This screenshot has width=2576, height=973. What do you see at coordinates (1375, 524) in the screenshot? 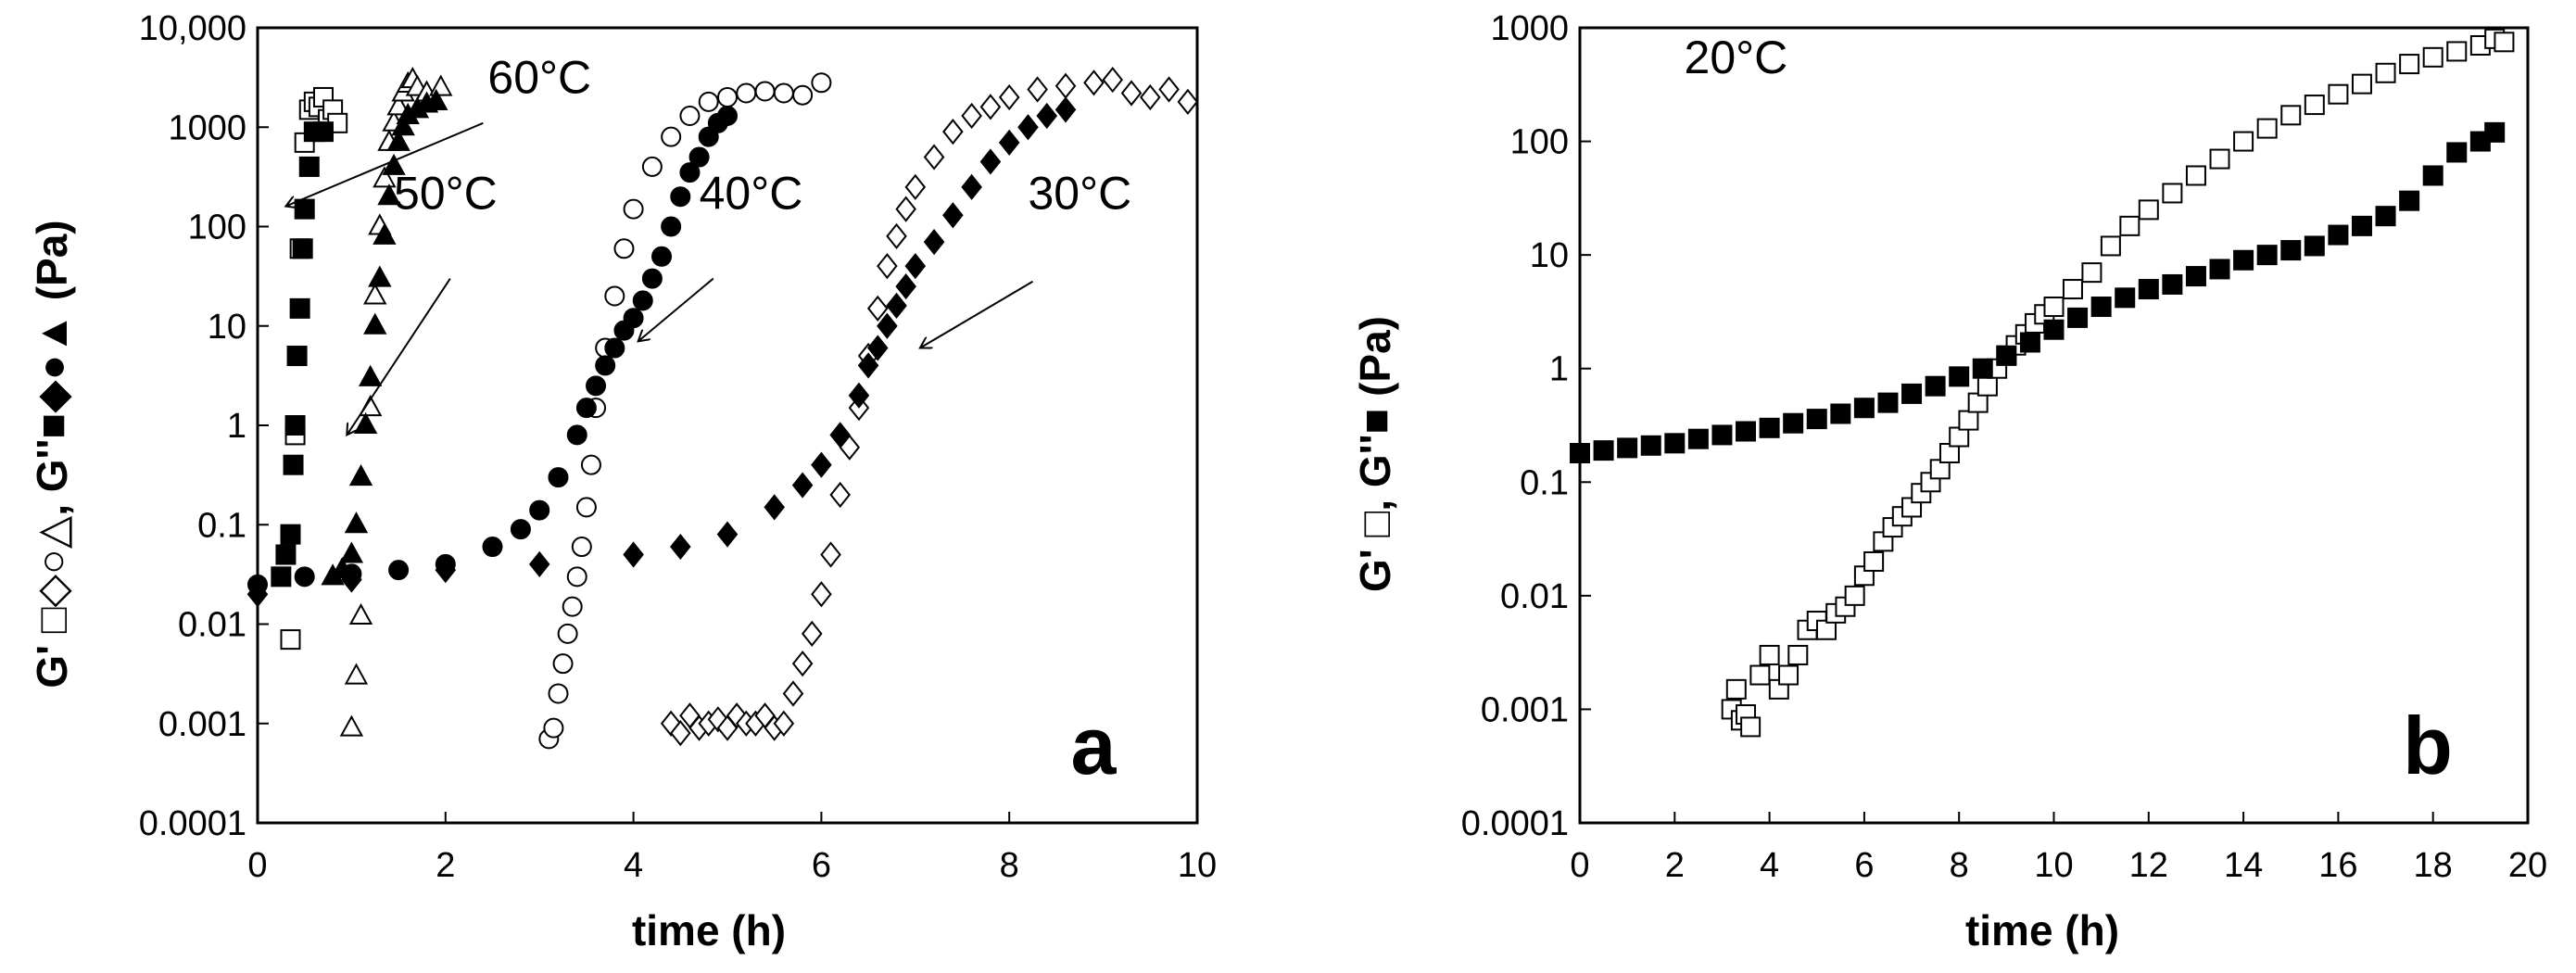
I see `panel-b-y-title-part-2: □` at bounding box center [1375, 524].